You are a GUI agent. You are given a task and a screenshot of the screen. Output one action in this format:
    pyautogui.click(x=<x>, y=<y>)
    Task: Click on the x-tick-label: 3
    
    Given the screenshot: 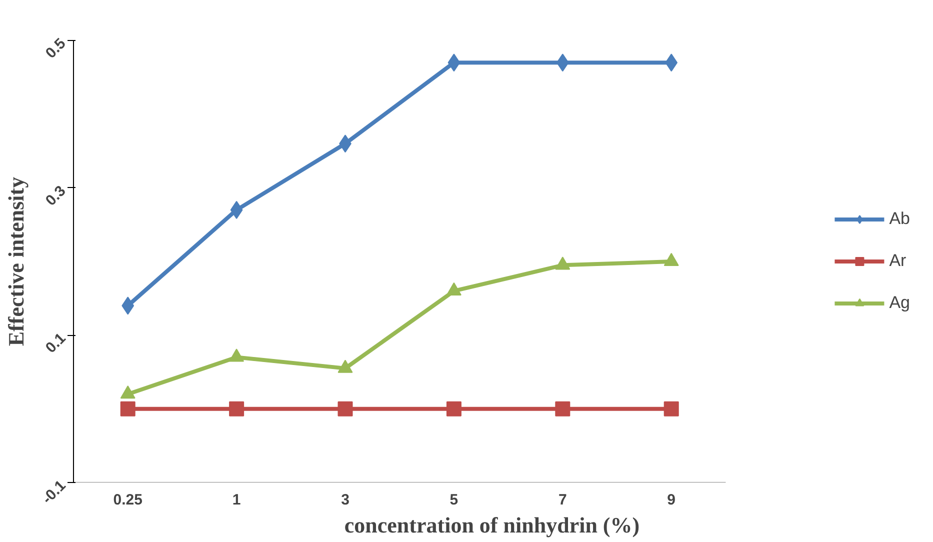 What is the action you would take?
    pyautogui.click(x=345, y=500)
    